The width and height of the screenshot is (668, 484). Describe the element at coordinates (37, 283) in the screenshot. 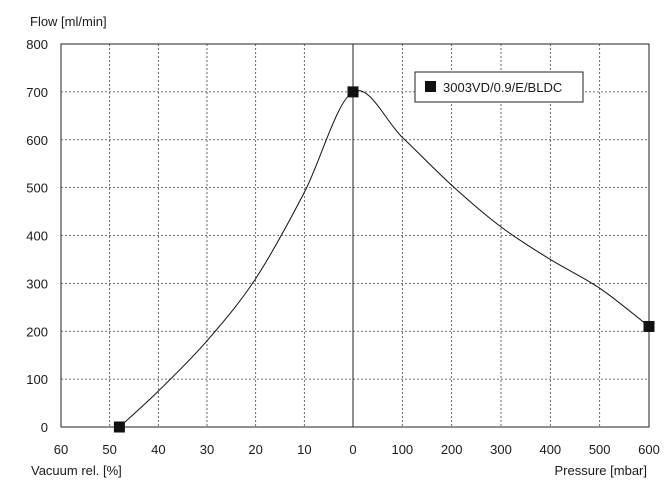

I see `y-tick-label: 300` at that location.